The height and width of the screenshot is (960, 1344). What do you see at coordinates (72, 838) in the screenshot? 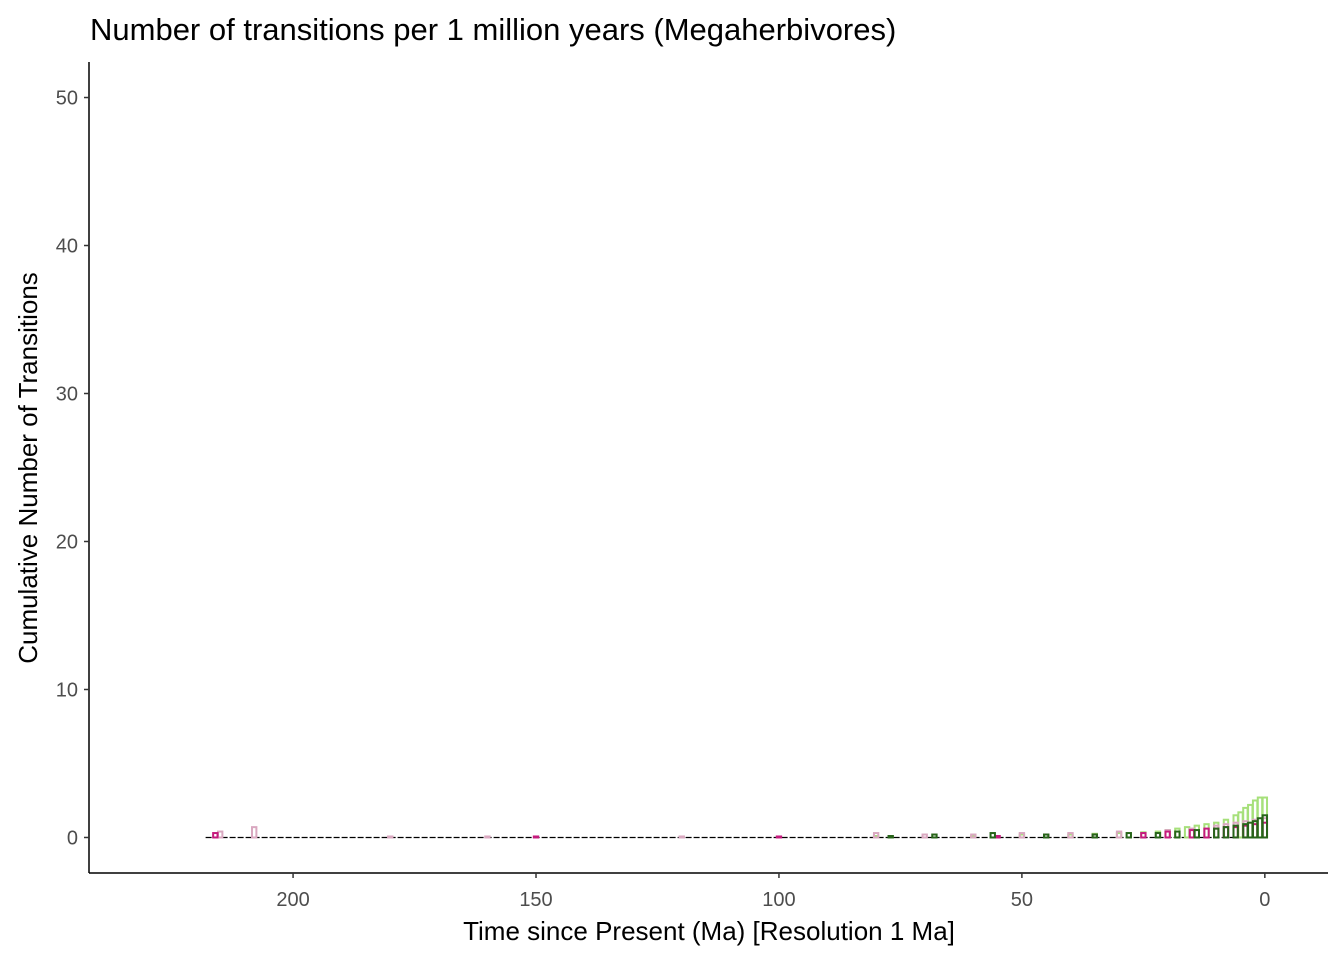
I see `y-tick-label: 0` at bounding box center [72, 838].